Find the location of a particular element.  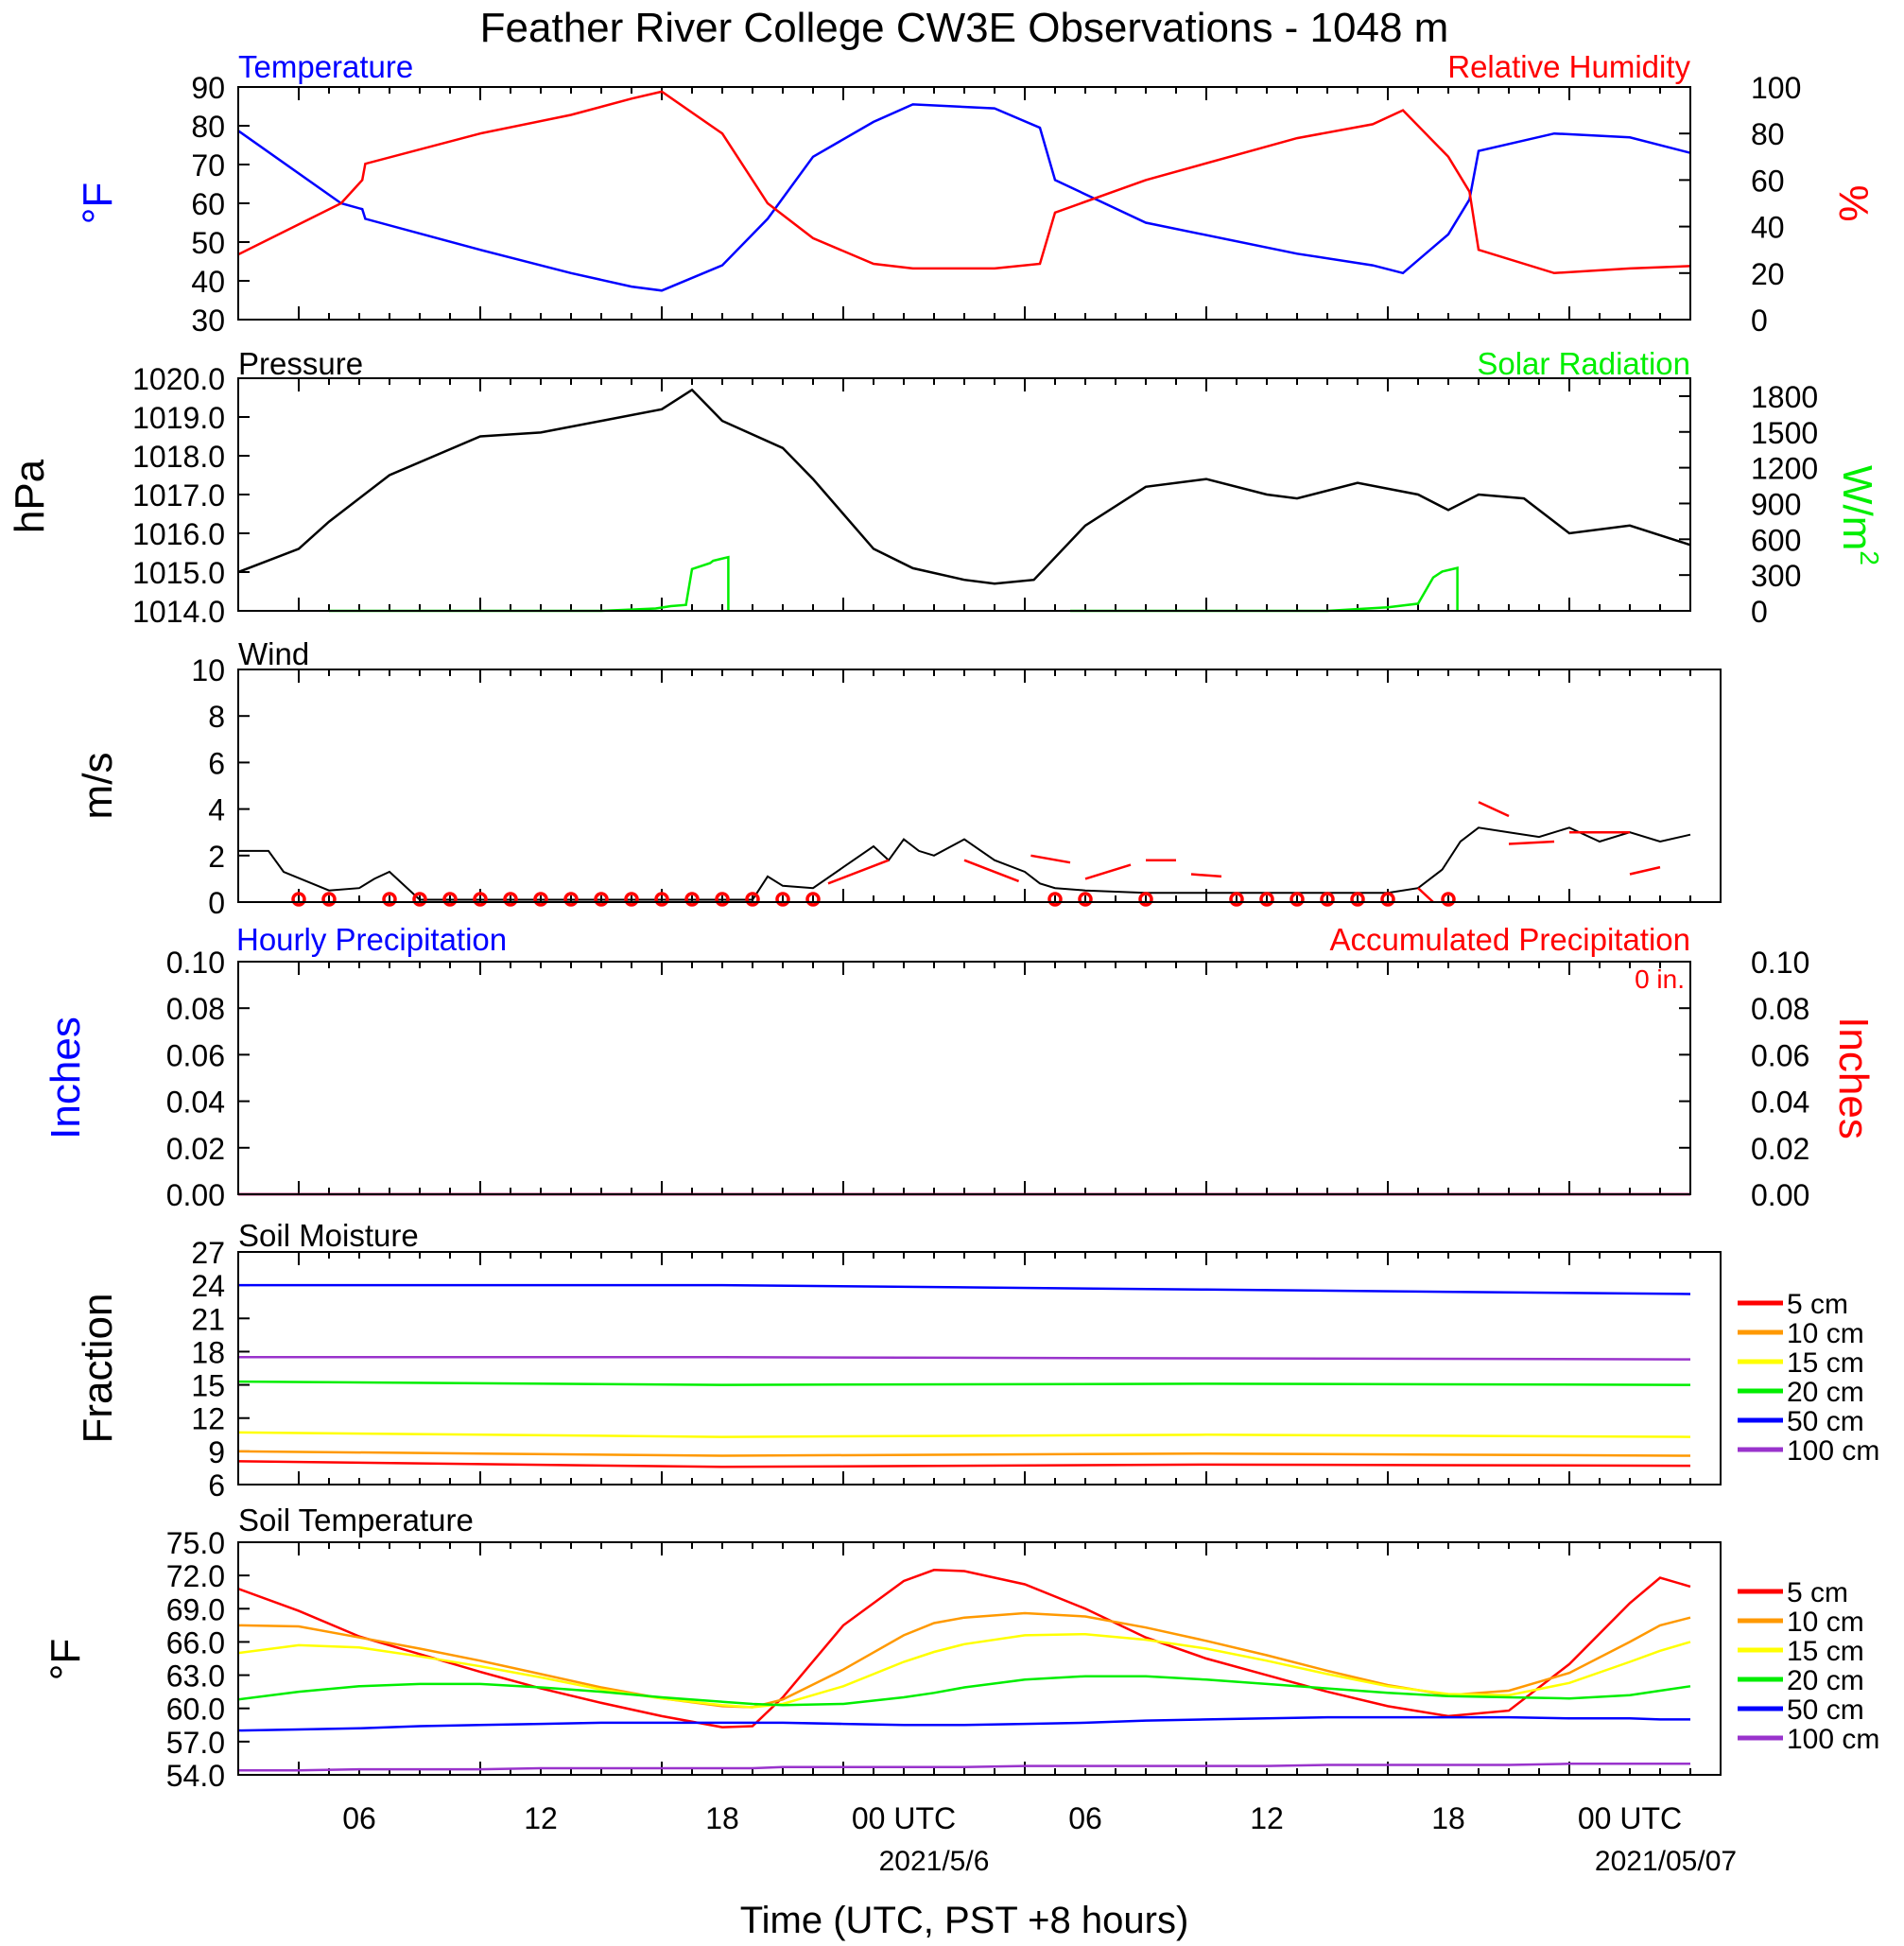

temperature-tick-label: 50 is located at coordinates (208, 243).